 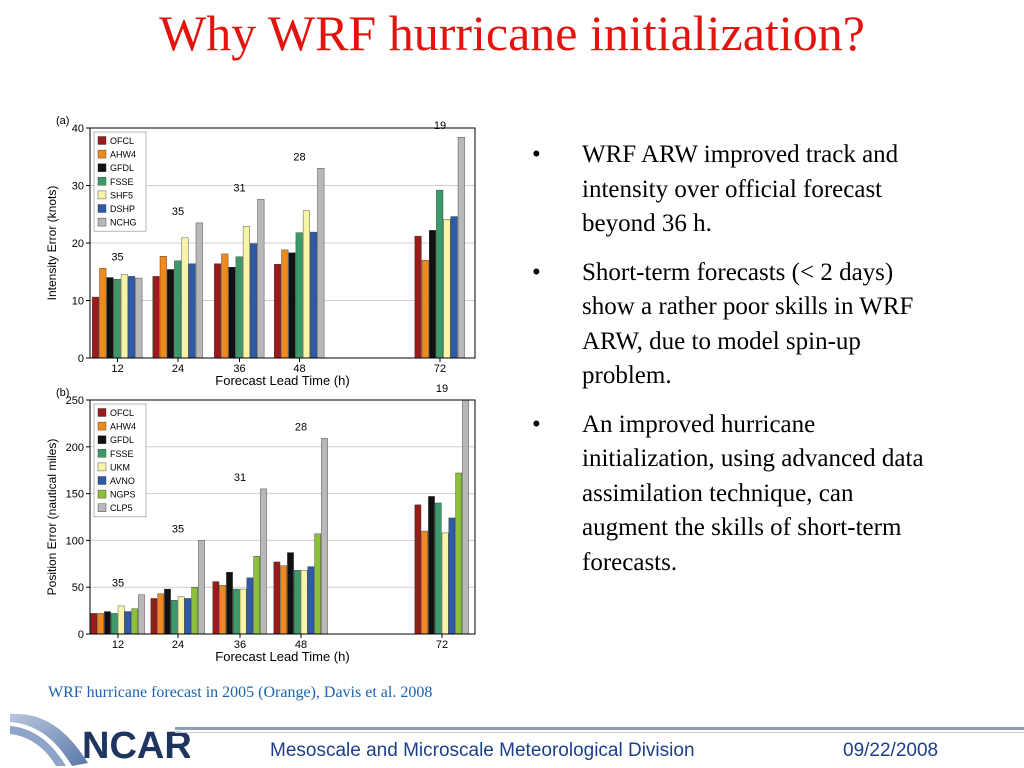 I want to click on x-axis-label: Forecast Lead Time (h), so click(x=282, y=656).